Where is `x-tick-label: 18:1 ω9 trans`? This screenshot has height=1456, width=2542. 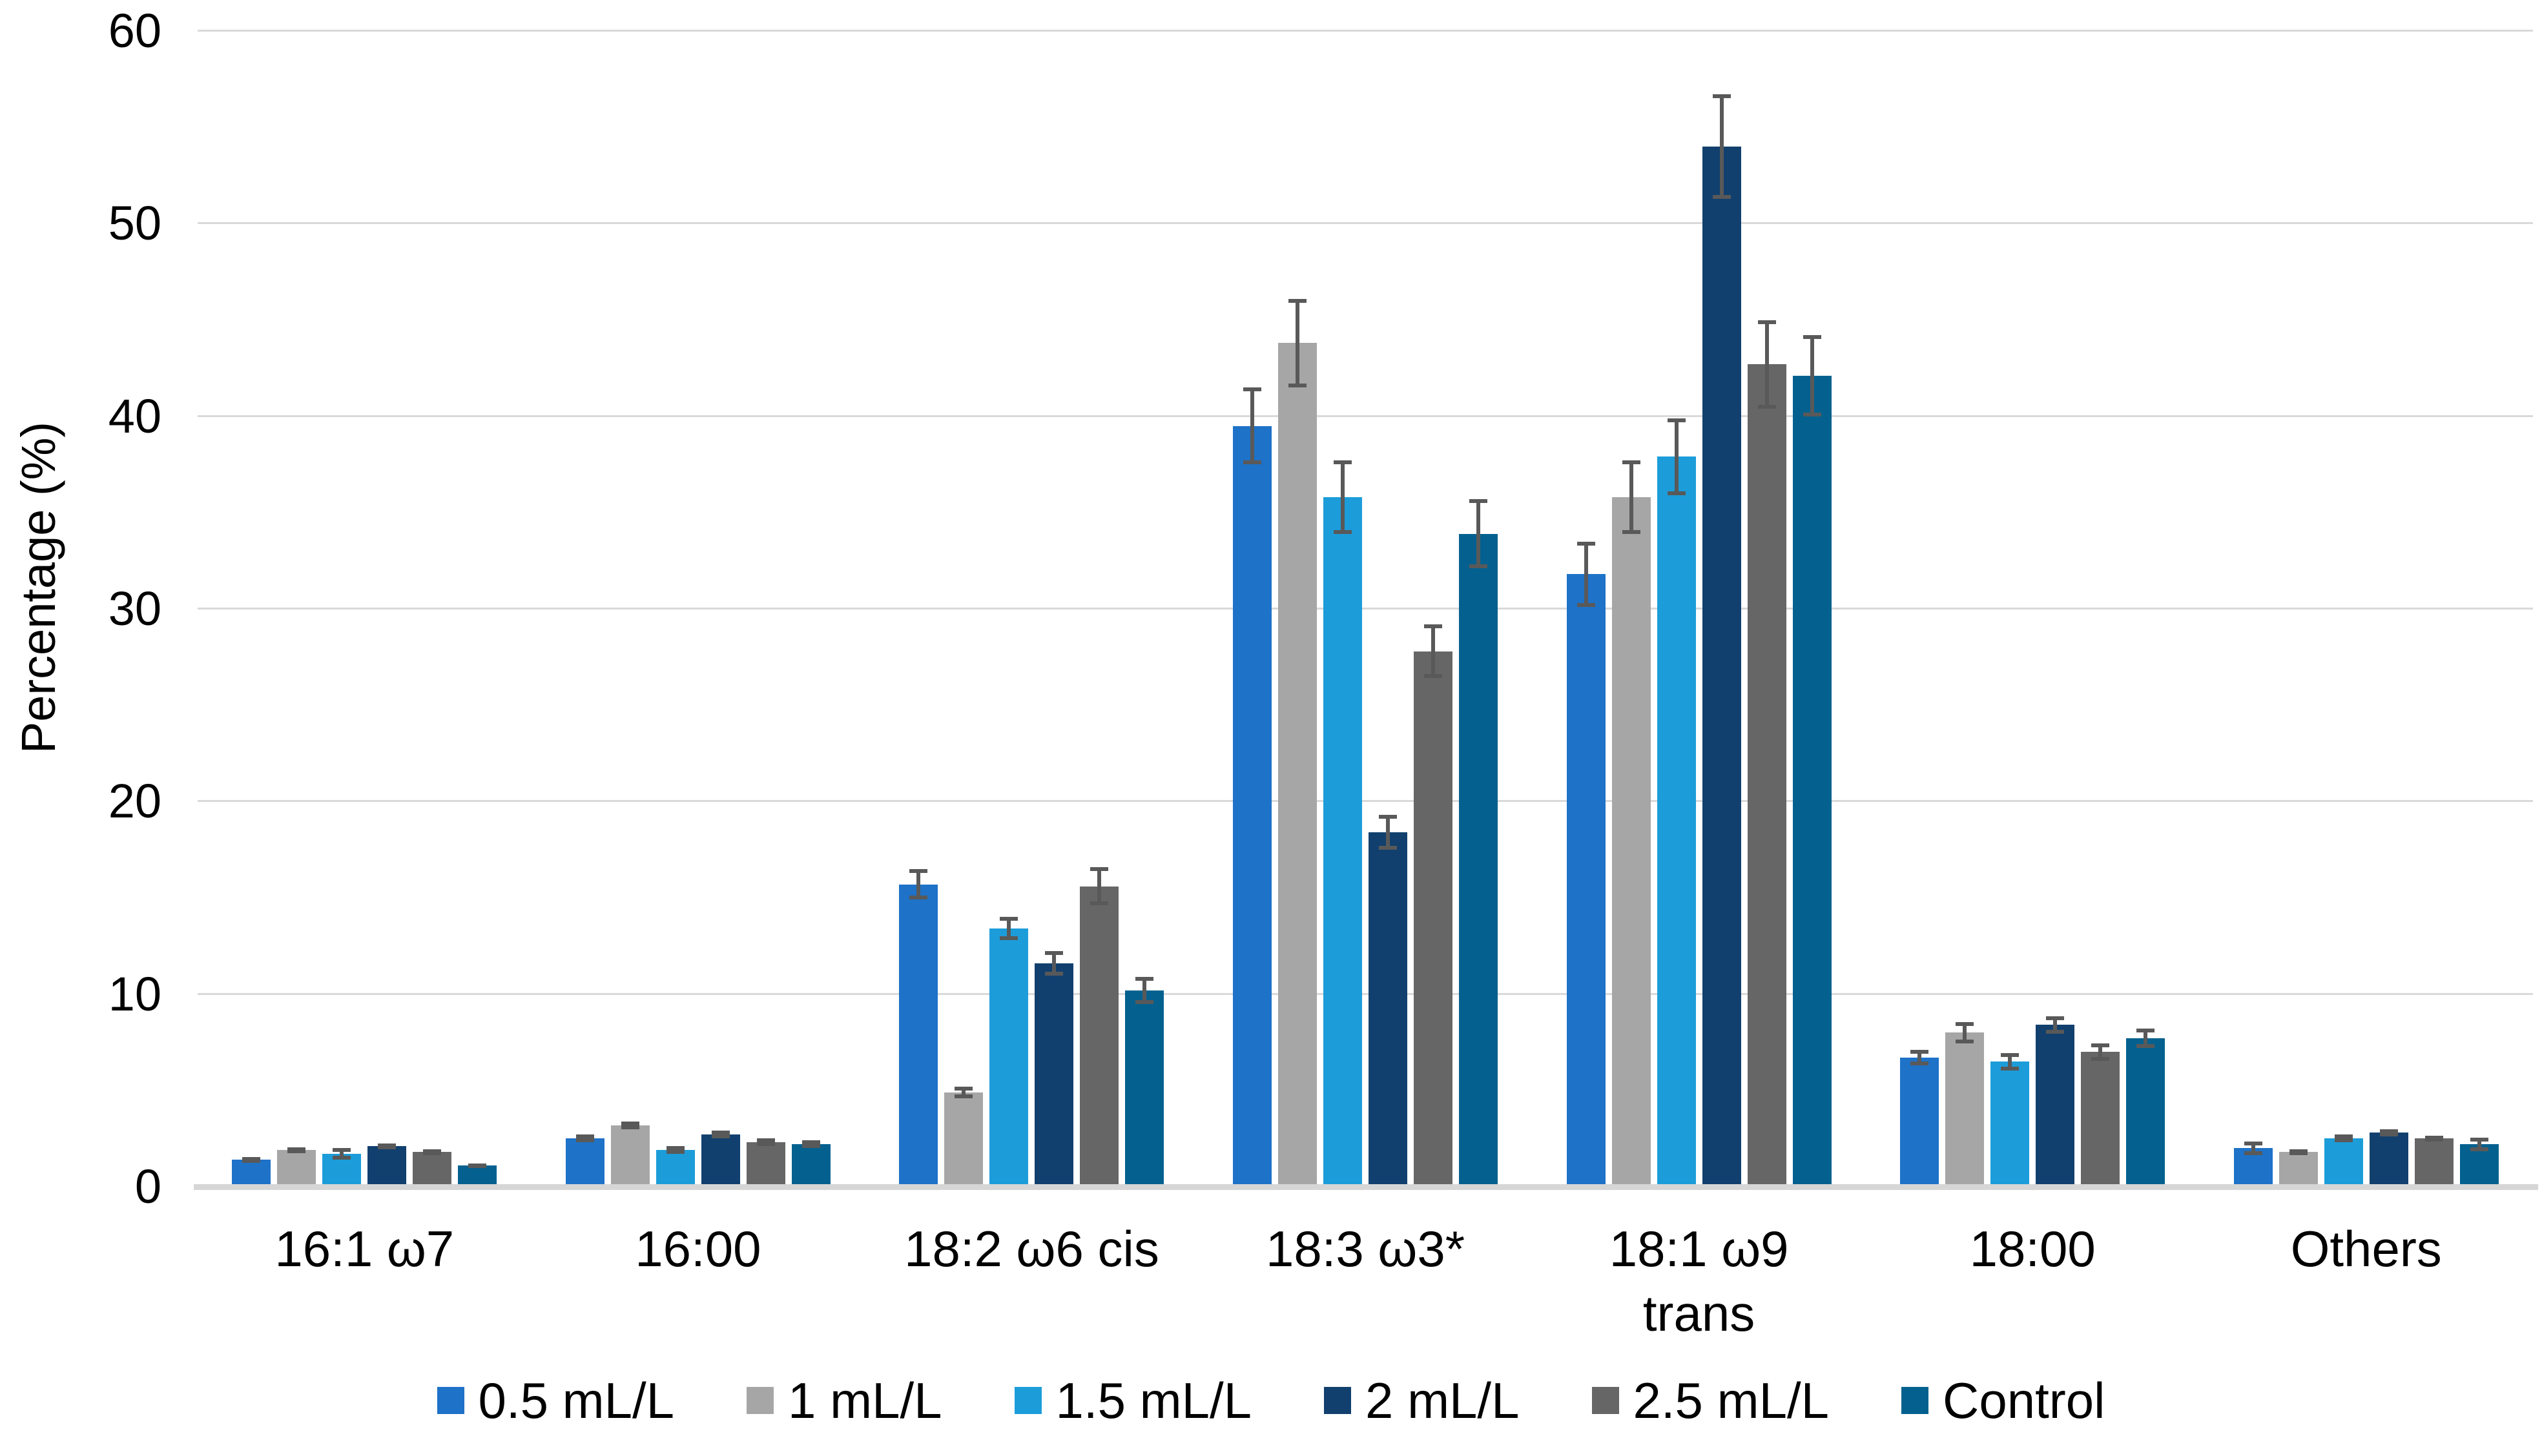 x-tick-label: 18:1 ω9 trans is located at coordinates (1699, 1281).